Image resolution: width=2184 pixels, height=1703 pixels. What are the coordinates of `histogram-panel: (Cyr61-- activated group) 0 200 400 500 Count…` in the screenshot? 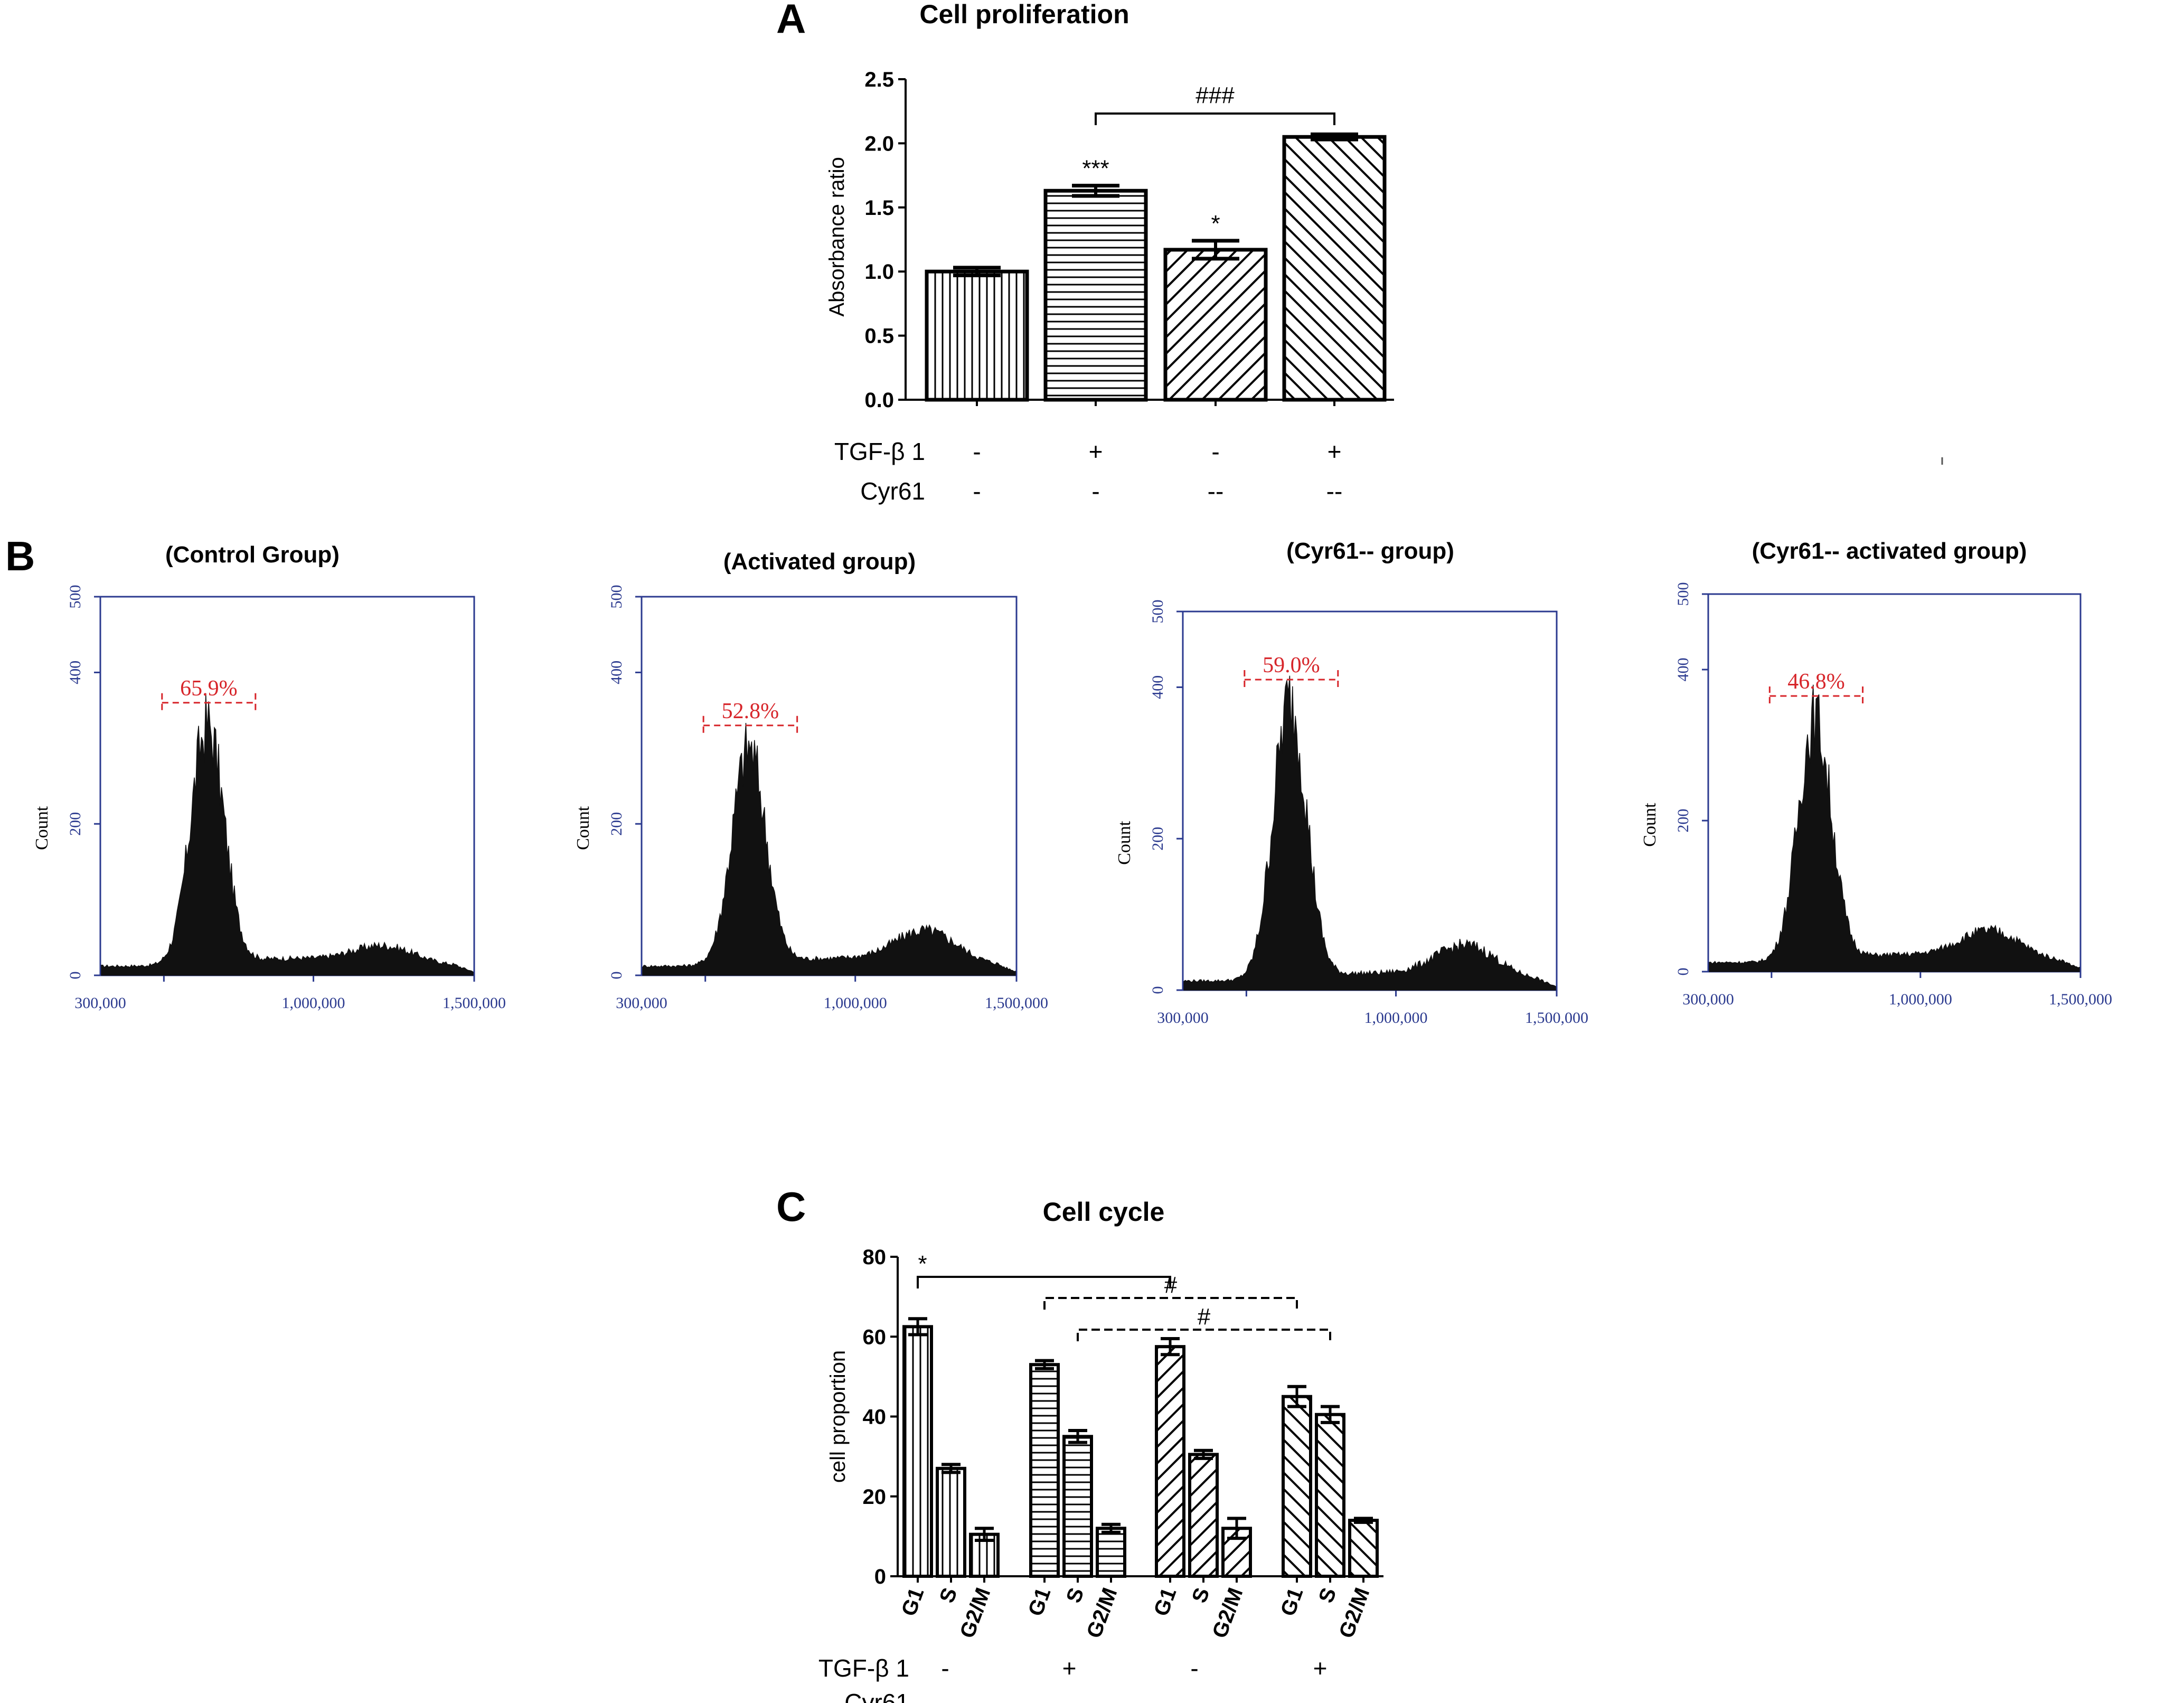 It's located at (1876, 773).